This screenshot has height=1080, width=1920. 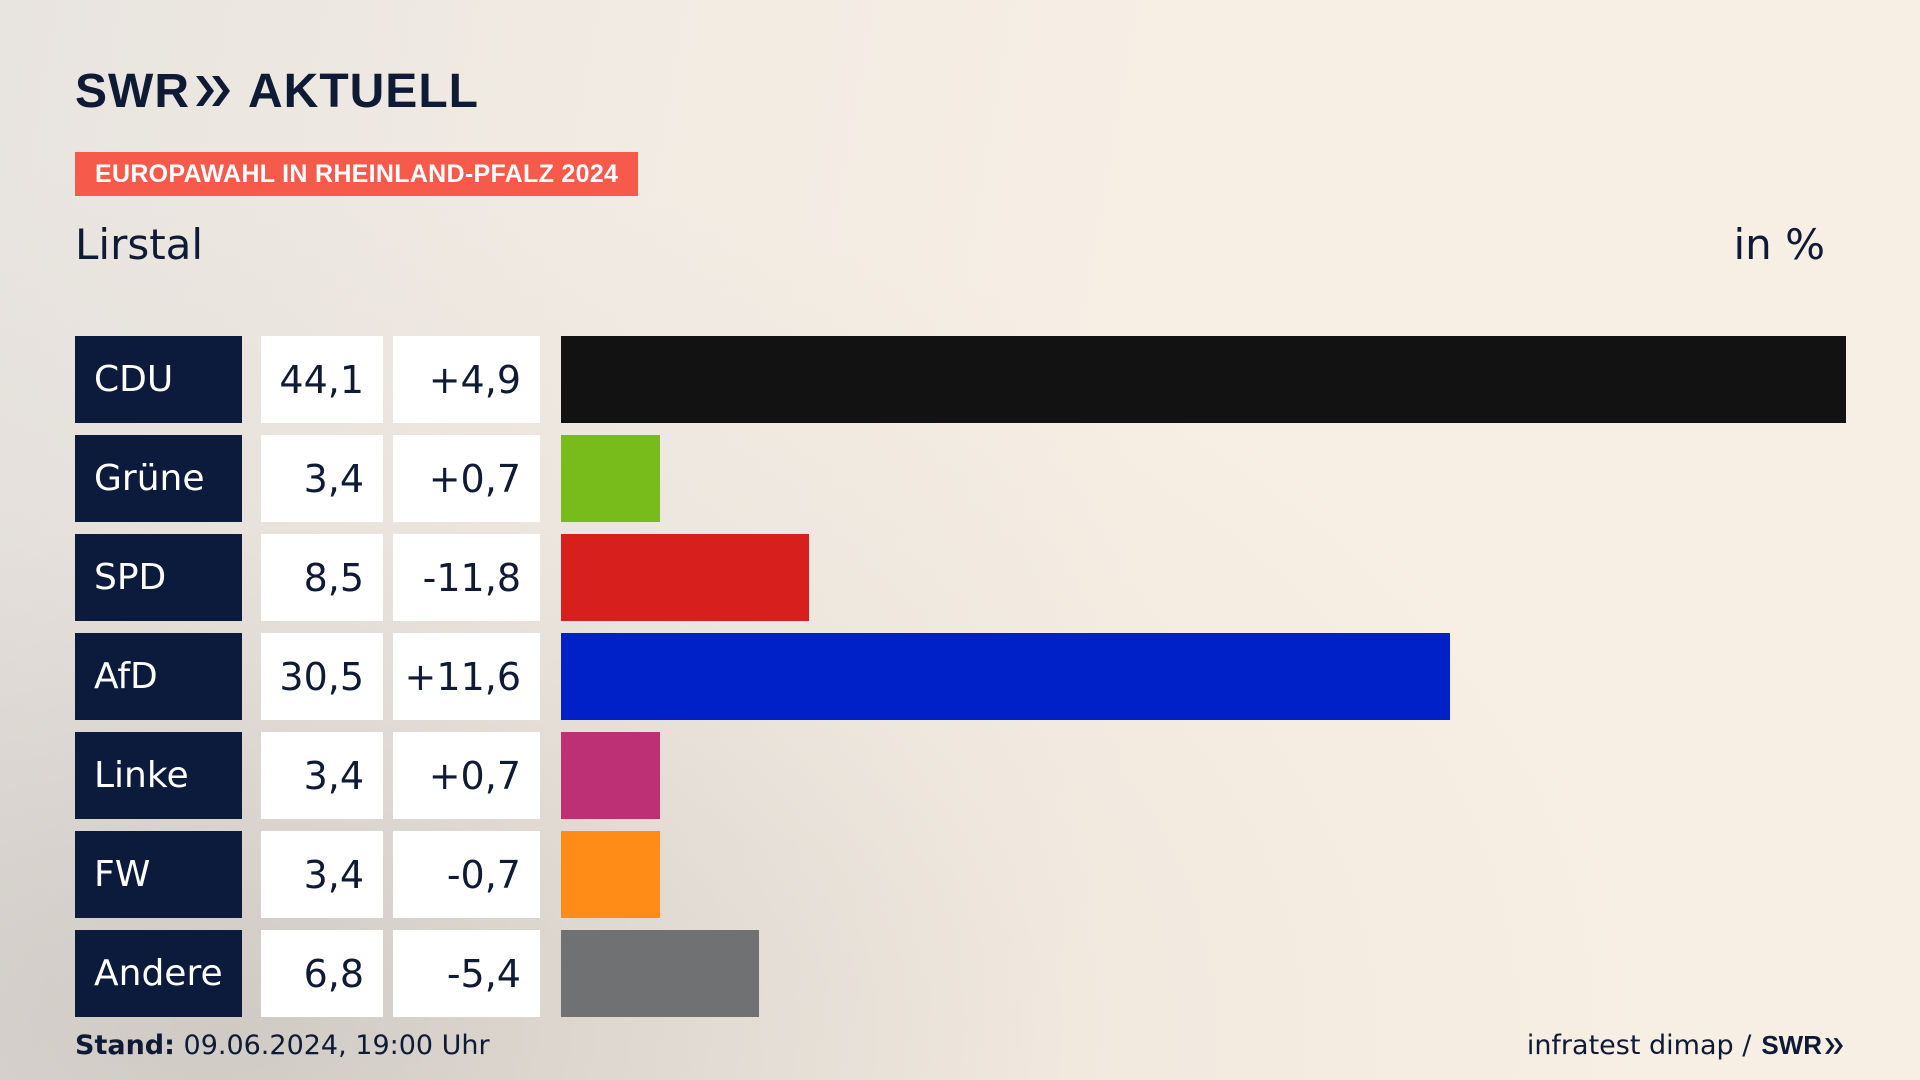 What do you see at coordinates (466, 379) in the screenshot?
I see `vote-change-value: +4,9` at bounding box center [466, 379].